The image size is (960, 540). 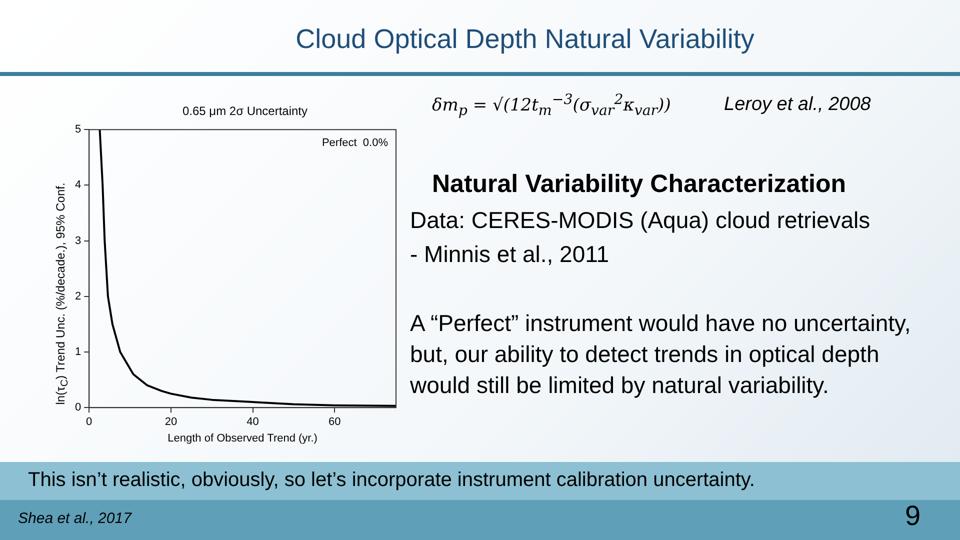 What do you see at coordinates (639, 184) in the screenshot?
I see `text: Natural Variability Characterization` at bounding box center [639, 184].